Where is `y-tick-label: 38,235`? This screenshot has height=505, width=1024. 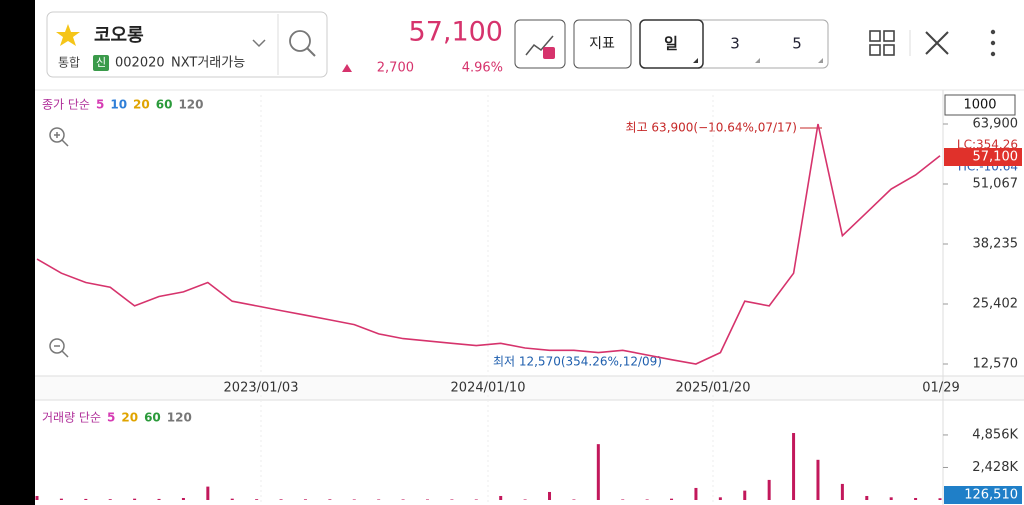
y-tick-label: 38,235 is located at coordinates (996, 244).